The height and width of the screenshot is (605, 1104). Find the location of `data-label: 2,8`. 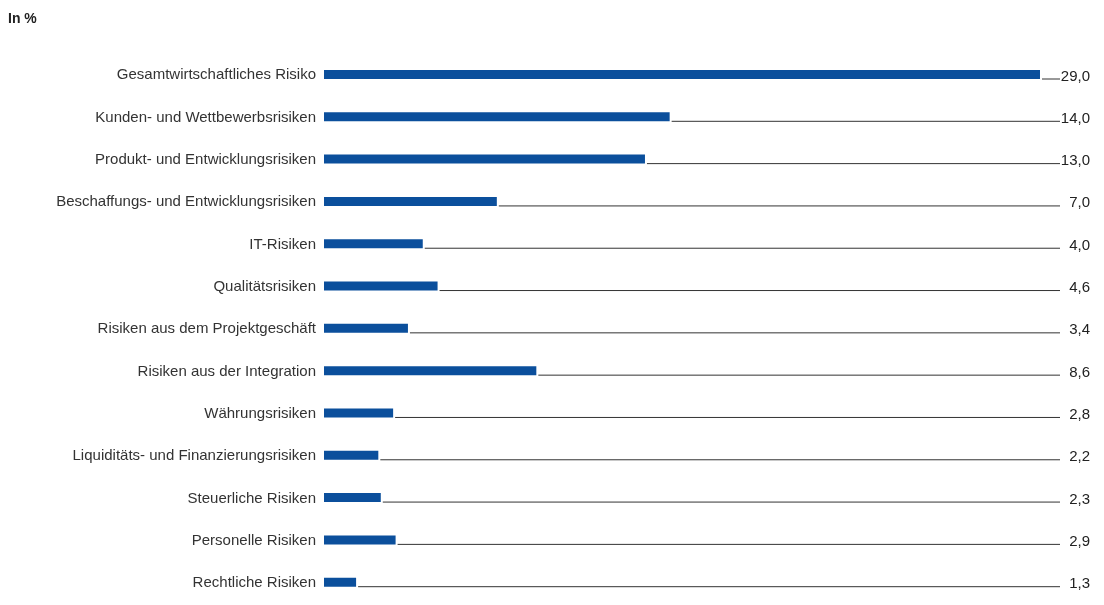

data-label: 2,8 is located at coordinates (1079, 413).